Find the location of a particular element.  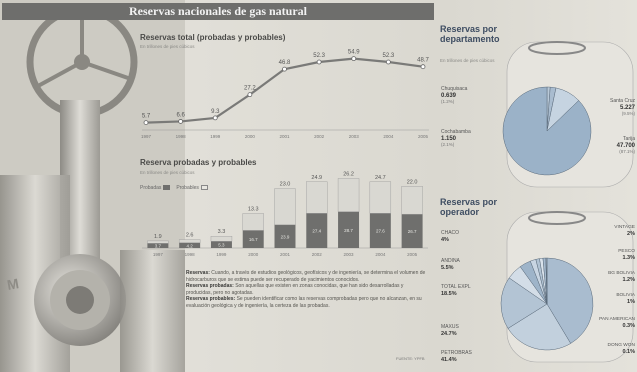

bar-inner-label: 3.7 is located at coordinates (158, 246).